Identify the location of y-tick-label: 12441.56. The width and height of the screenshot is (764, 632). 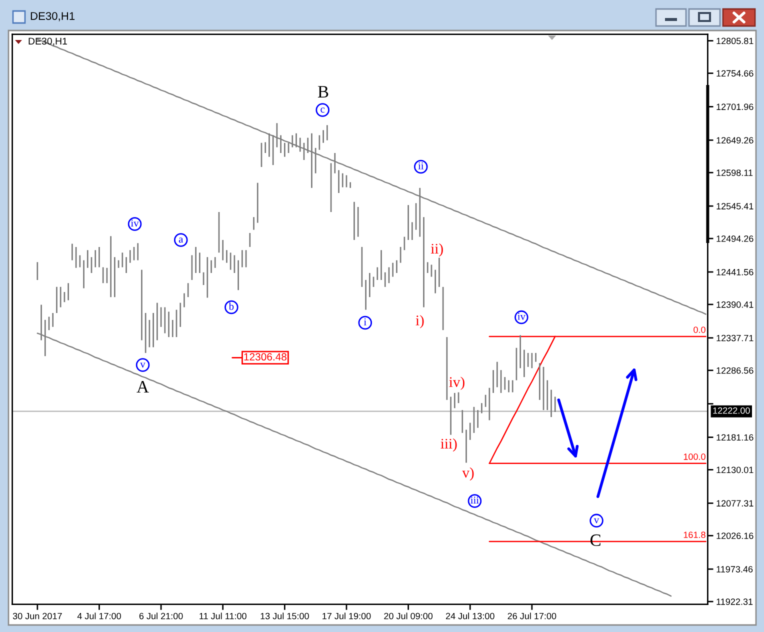
(735, 272).